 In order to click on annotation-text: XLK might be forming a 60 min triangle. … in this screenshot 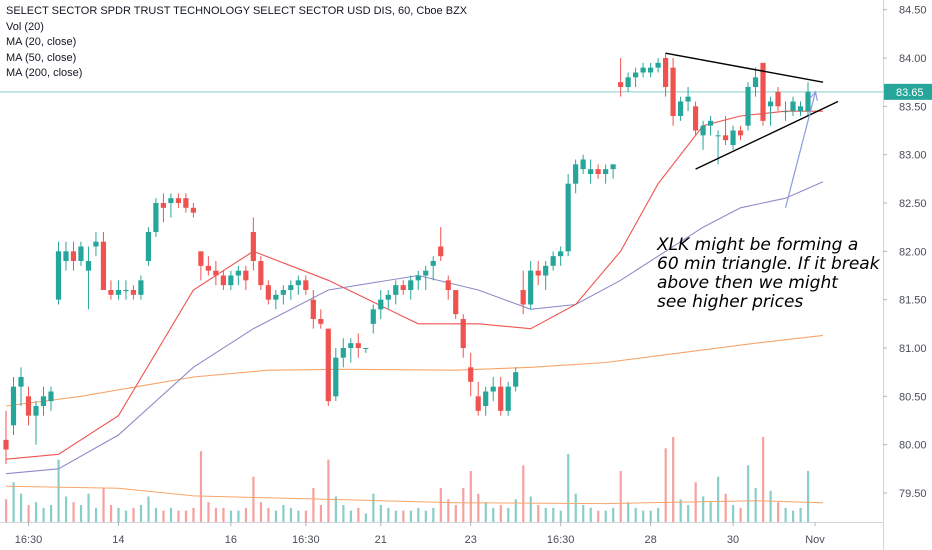, I will do `click(768, 274)`.